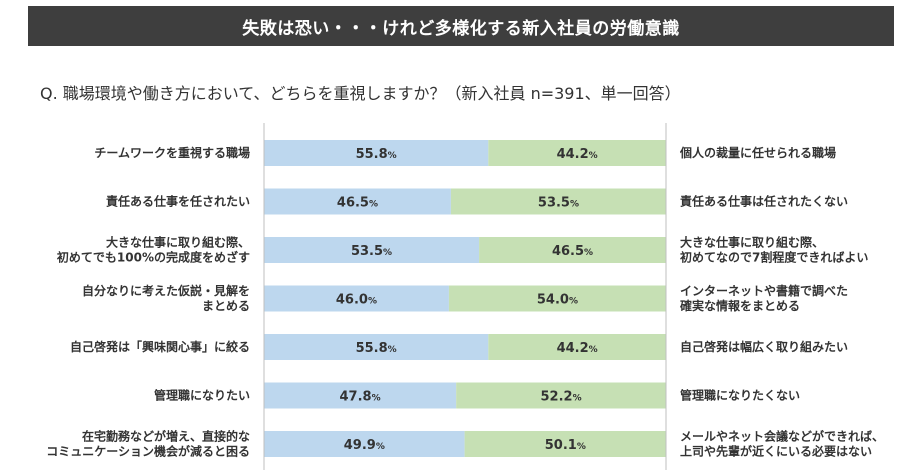 This screenshot has width=920, height=474. I want to click on row-label-right: インターネットや書籍で調べた確実な情報をまとめる, so click(764, 298).